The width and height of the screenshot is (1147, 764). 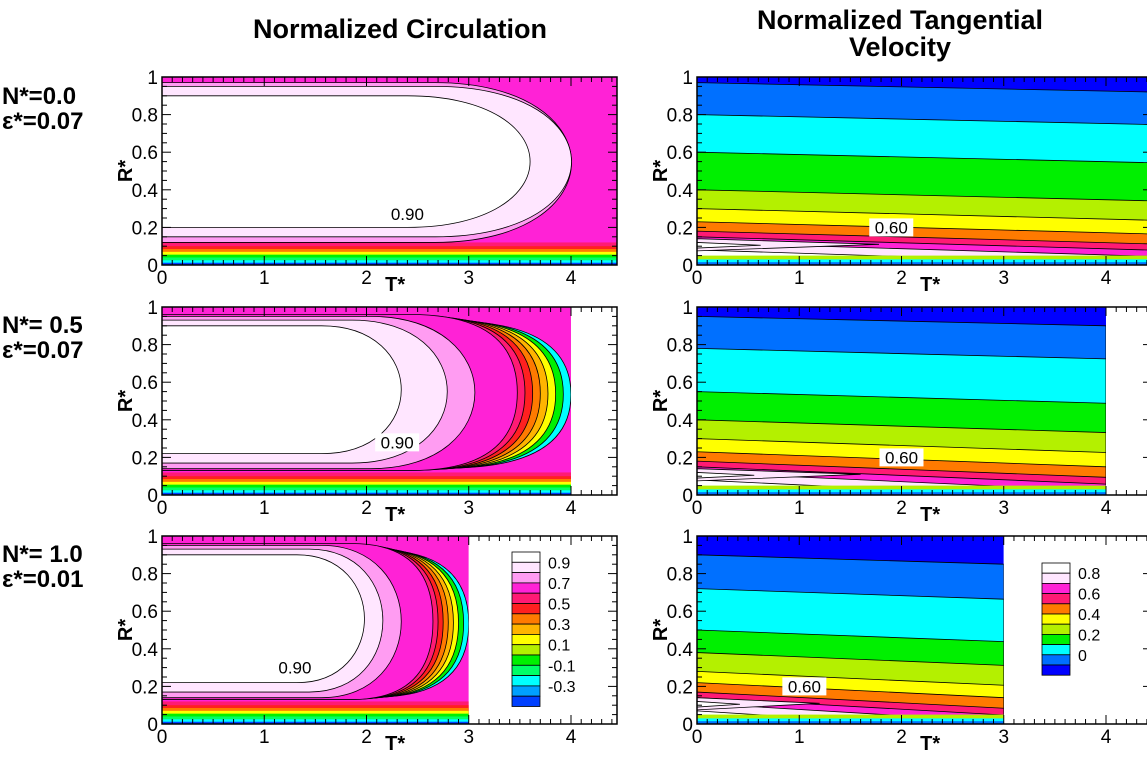 I want to click on legend-label: 0.6, so click(x=1089, y=595).